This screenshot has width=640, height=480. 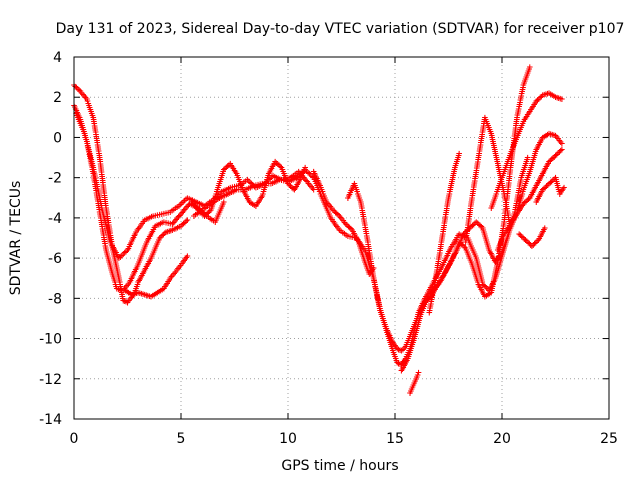 What do you see at coordinates (57, 98) in the screenshot?
I see `y-tick-label: 2` at bounding box center [57, 98].